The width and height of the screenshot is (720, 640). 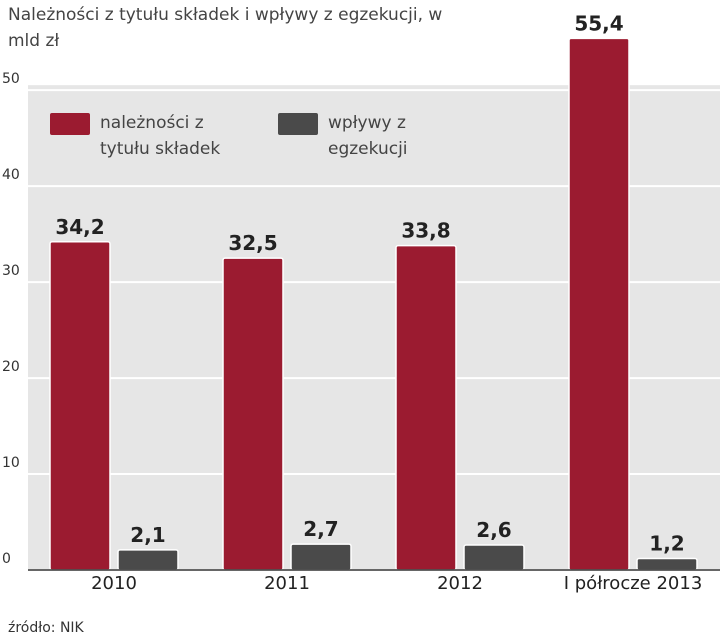 What do you see at coordinates (11, 79) in the screenshot?
I see `y-tick-label: 50` at bounding box center [11, 79].